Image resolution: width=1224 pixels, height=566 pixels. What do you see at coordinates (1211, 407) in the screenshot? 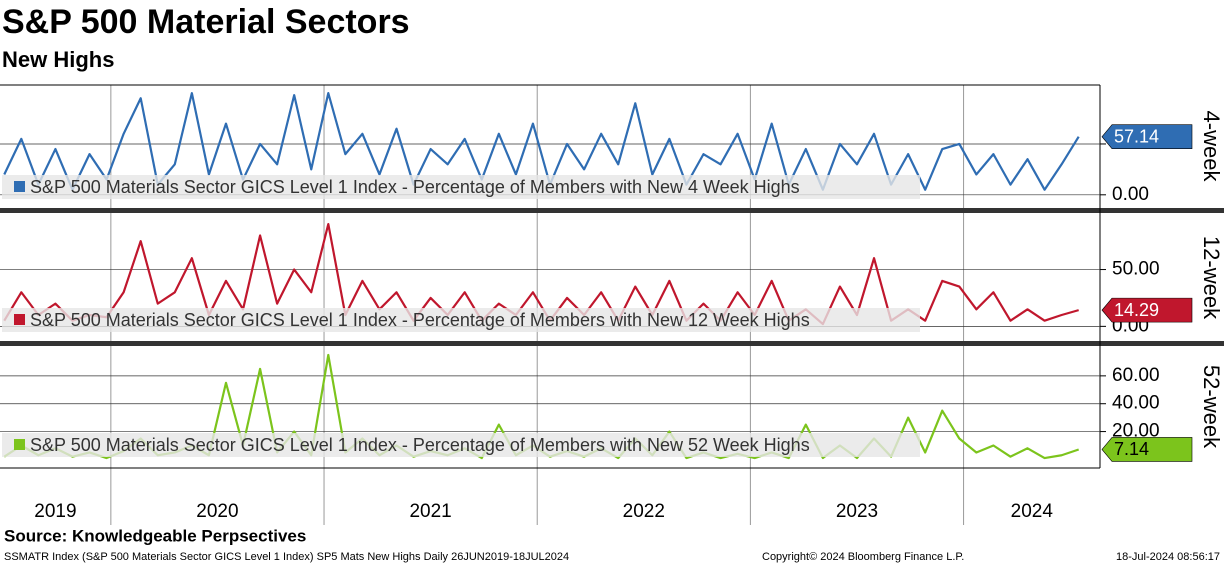
I see `panel-label: 52-week` at bounding box center [1211, 407].